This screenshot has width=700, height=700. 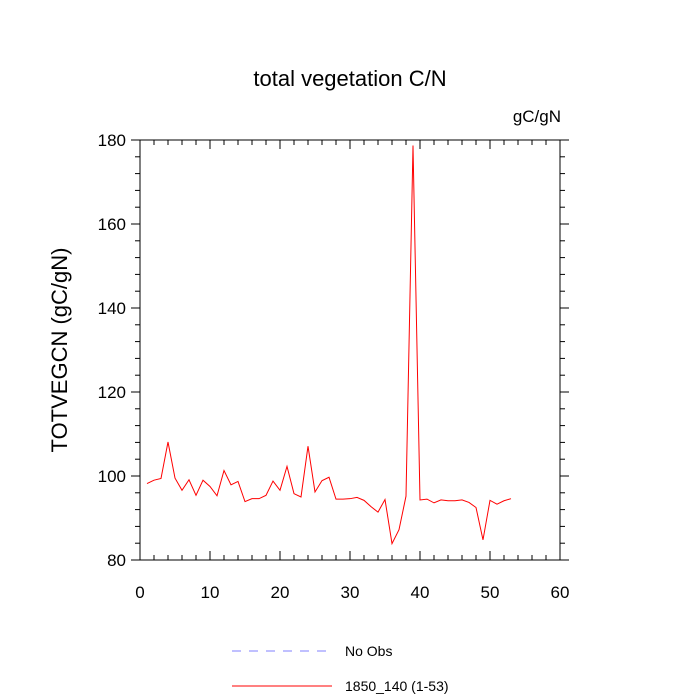 What do you see at coordinates (139, 592) in the screenshot?
I see `x-tick-label: 0` at bounding box center [139, 592].